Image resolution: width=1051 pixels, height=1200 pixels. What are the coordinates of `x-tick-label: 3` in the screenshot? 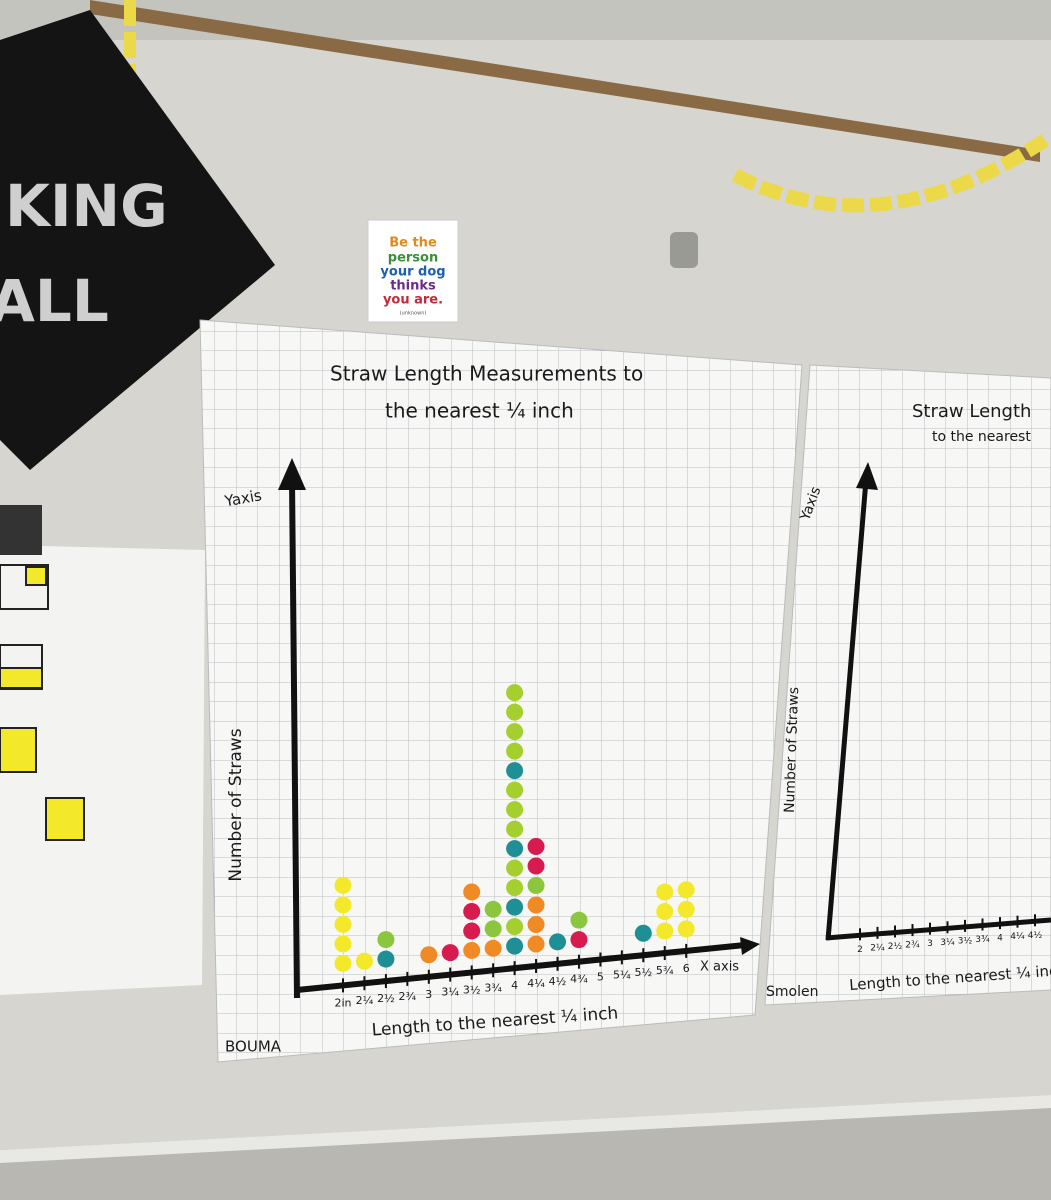 It's located at (428, 994).